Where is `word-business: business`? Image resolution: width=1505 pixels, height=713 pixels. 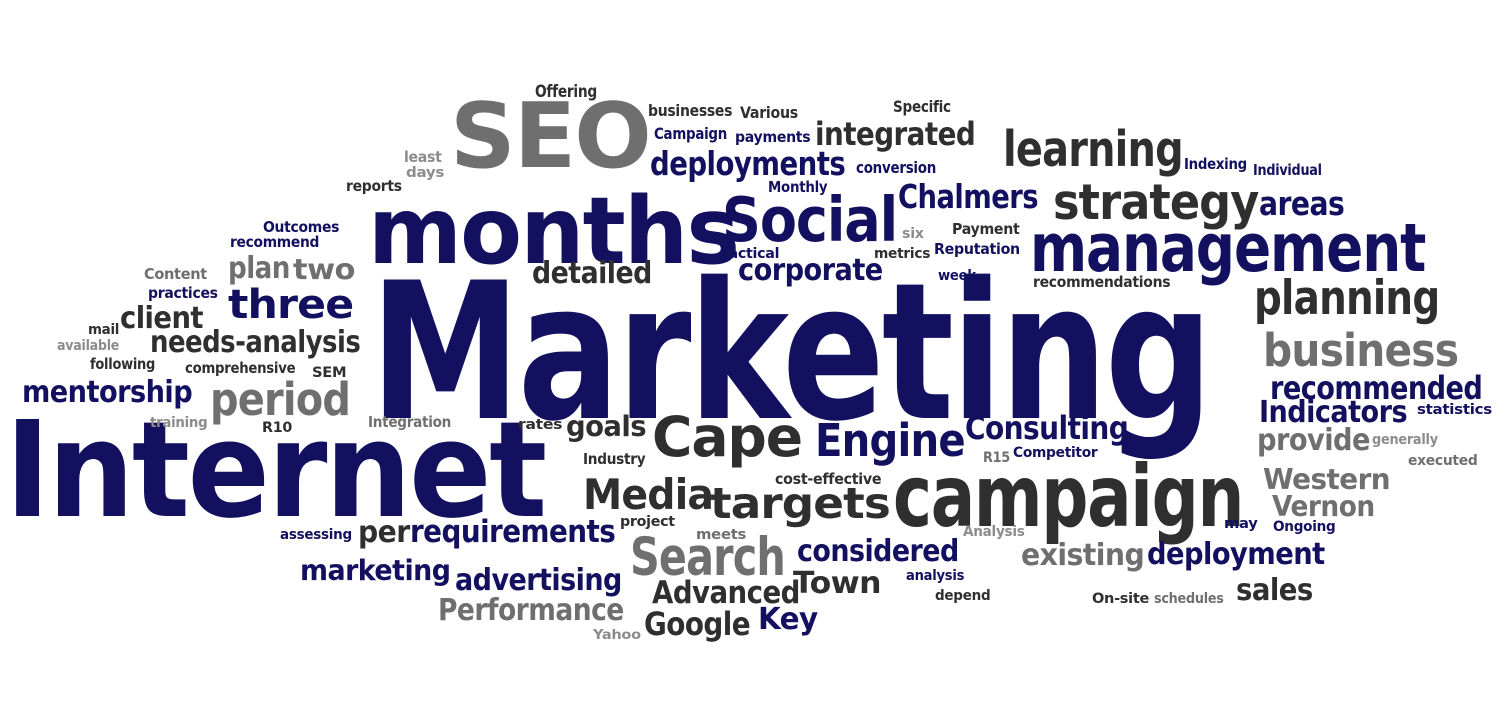 word-business: business is located at coordinates (1361, 350).